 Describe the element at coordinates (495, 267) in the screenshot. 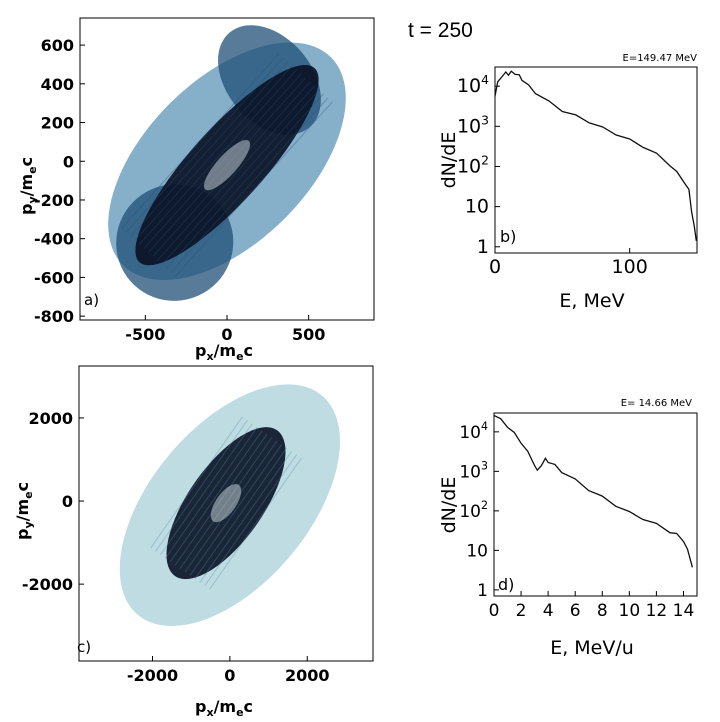

I see `b-xtick-label: 0` at that location.